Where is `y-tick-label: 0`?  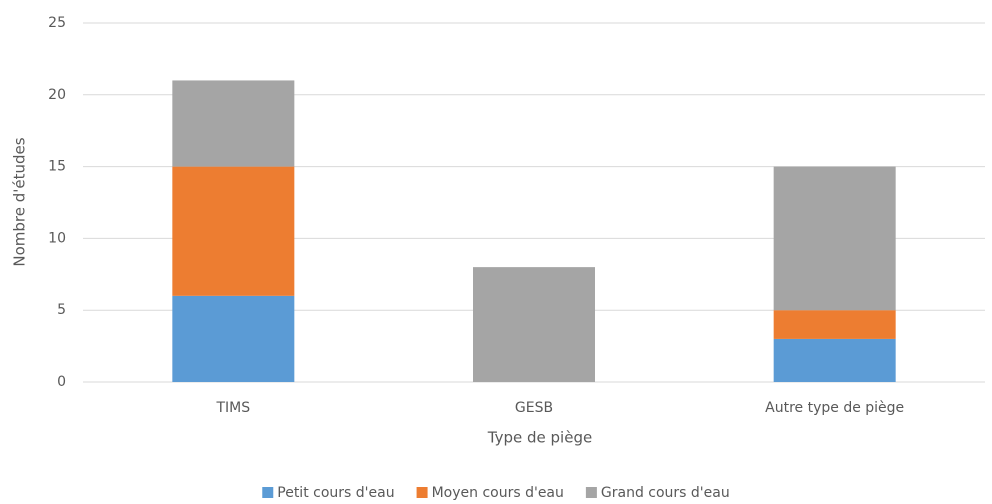 y-tick-label: 0 is located at coordinates (61, 382).